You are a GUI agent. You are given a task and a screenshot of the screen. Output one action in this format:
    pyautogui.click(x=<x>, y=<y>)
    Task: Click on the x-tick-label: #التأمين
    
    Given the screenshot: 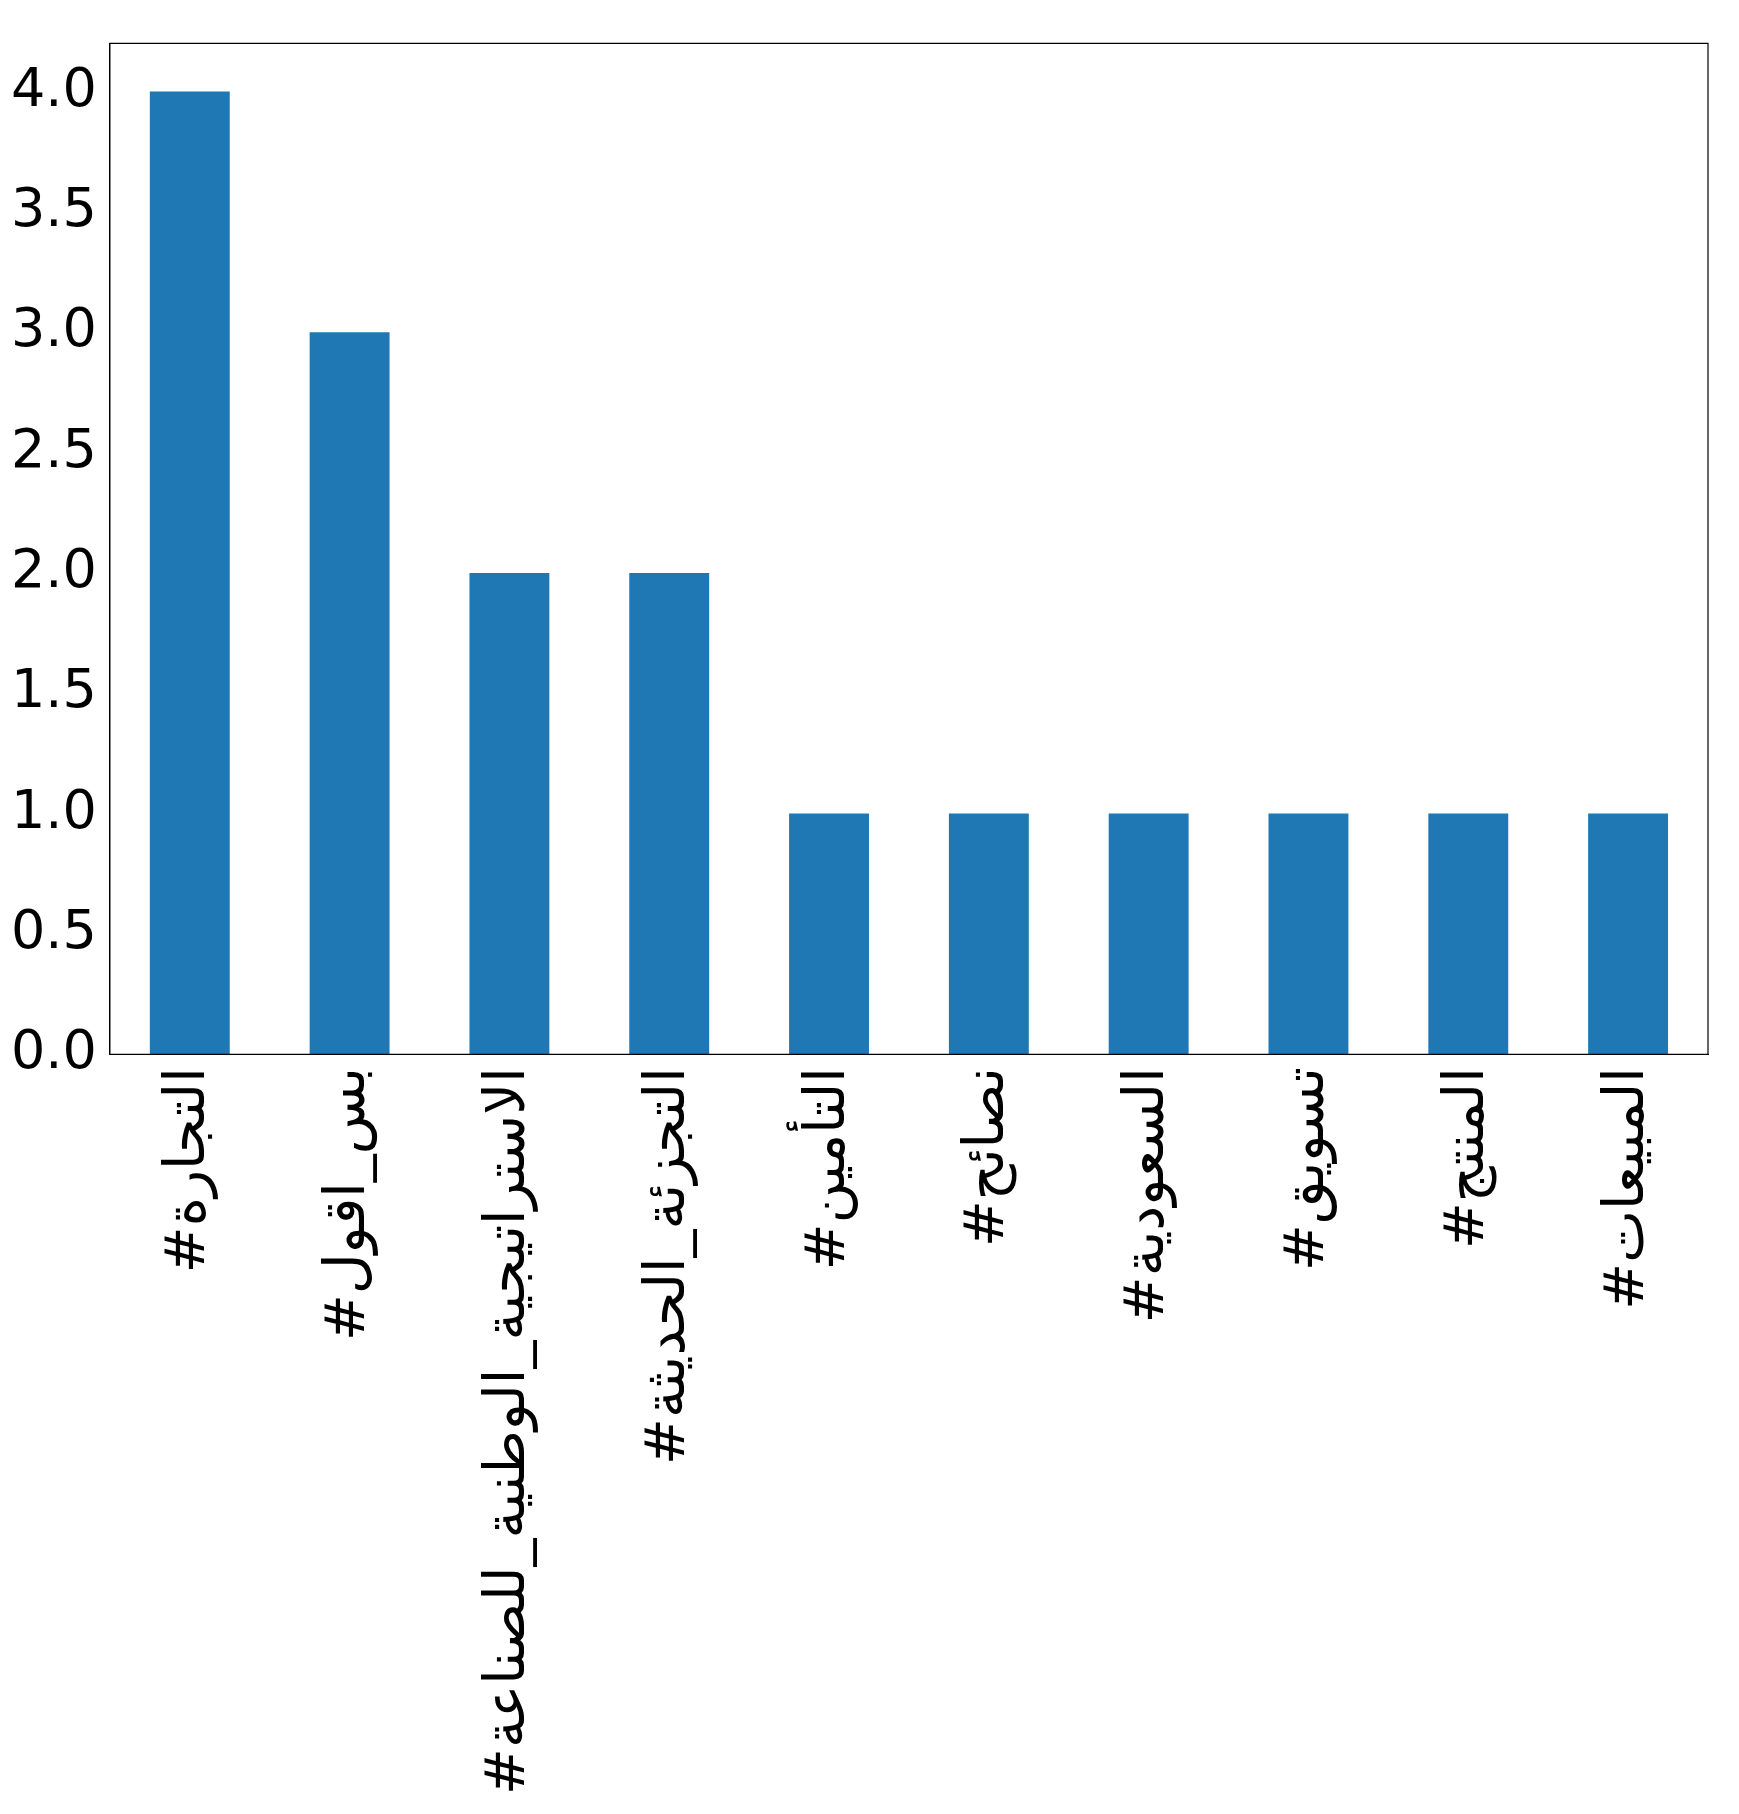 What is the action you would take?
    pyautogui.click(x=821, y=1169)
    